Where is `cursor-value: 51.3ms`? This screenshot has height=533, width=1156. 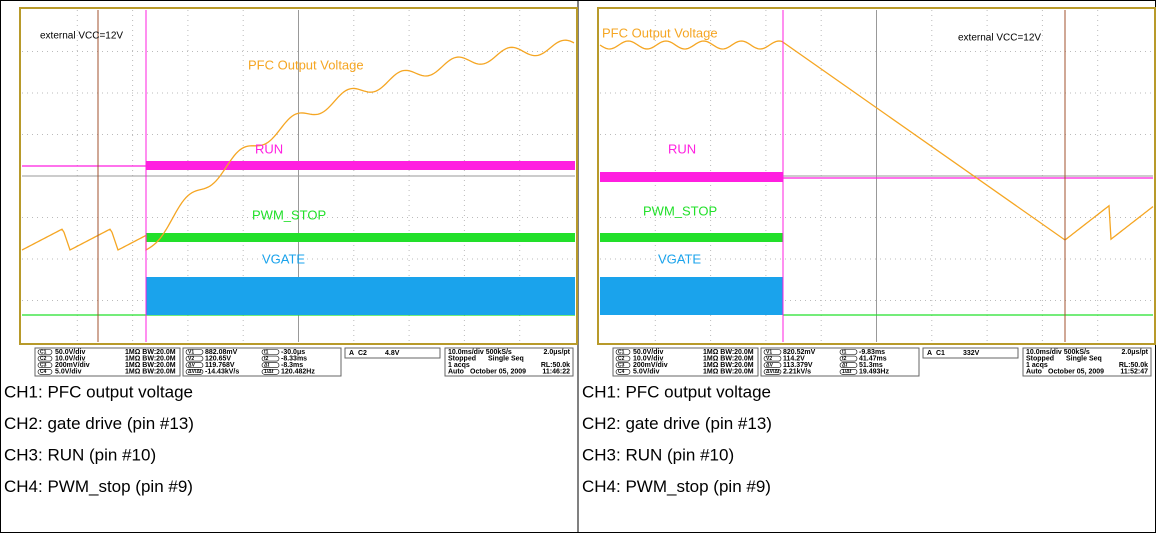 cursor-value: 51.3ms is located at coordinates (871, 365).